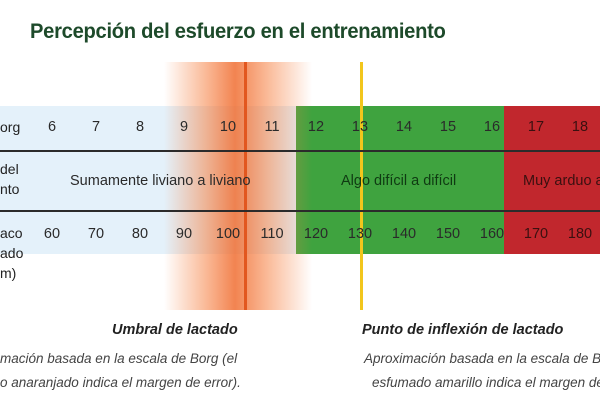 This screenshot has width=600, height=400. Describe the element at coordinates (404, 127) in the screenshot. I see `borg-value-cell: 14` at that location.